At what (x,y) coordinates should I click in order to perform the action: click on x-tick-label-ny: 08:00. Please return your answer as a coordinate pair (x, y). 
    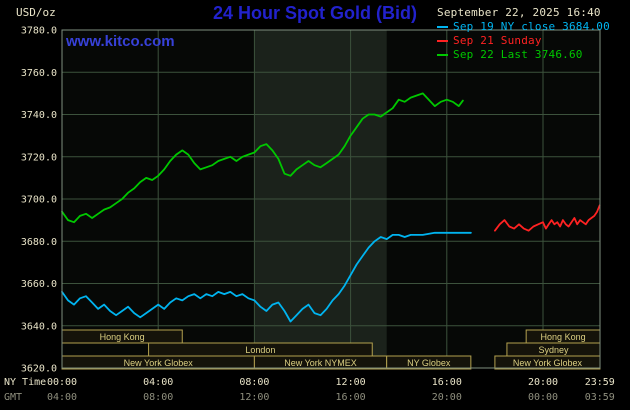
    Looking at the image, I should click on (254, 382).